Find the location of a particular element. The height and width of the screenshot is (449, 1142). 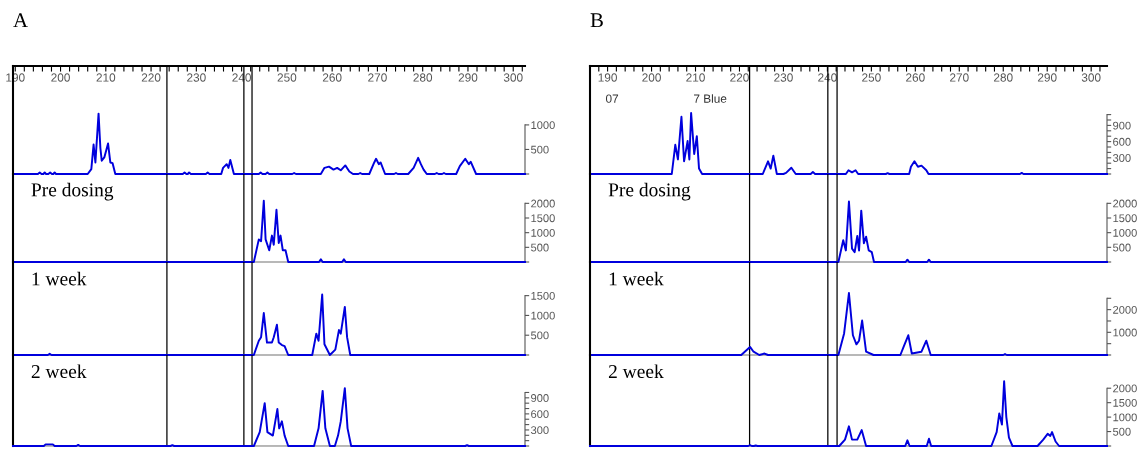

annotation: 07 is located at coordinates (612, 98).